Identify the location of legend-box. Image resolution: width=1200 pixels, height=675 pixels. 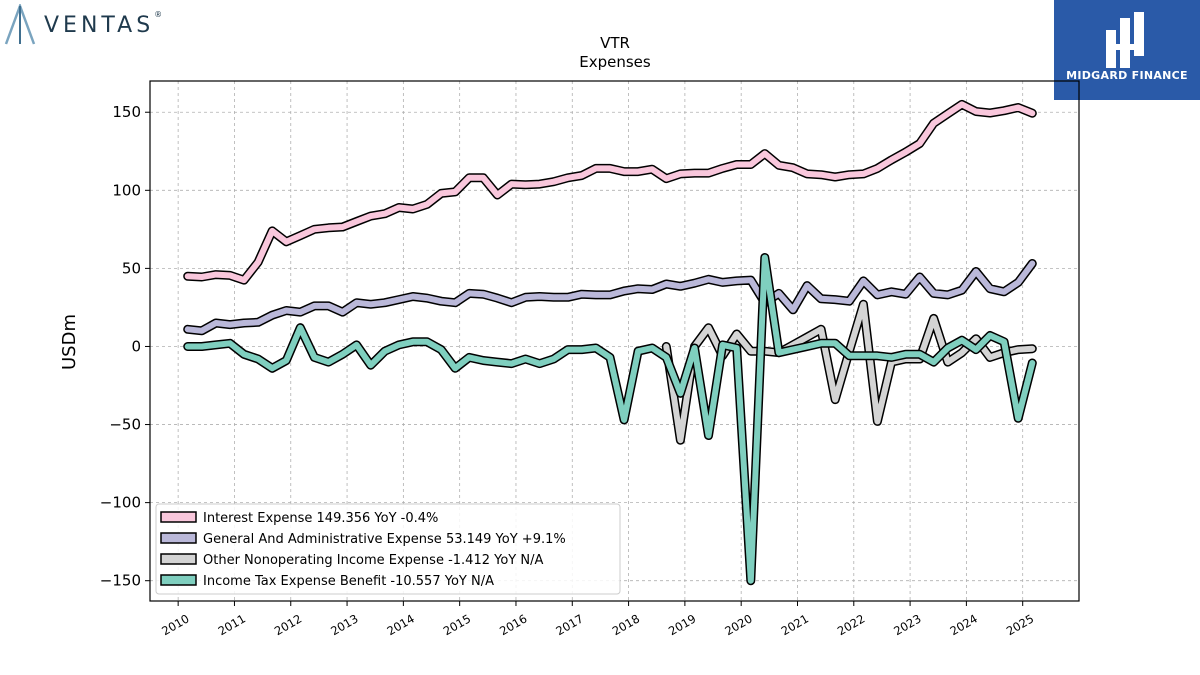
(388, 549).